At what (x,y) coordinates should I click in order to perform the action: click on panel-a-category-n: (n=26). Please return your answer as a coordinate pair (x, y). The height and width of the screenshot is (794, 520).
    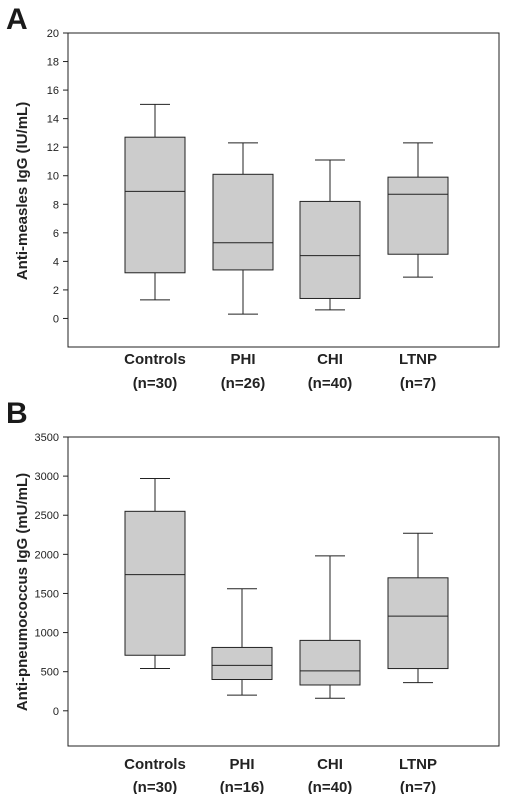
    Looking at the image, I should click on (243, 383).